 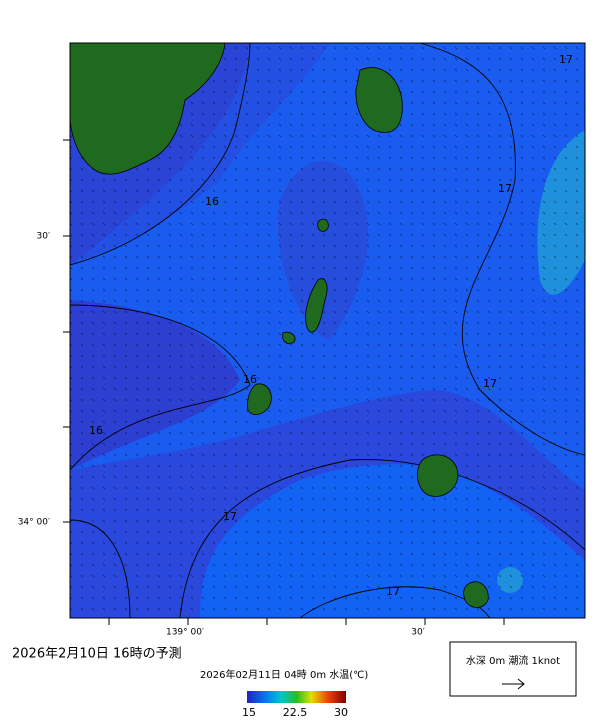 What do you see at coordinates (418, 633) in the screenshot?
I see `lon-label: 30′` at bounding box center [418, 633].